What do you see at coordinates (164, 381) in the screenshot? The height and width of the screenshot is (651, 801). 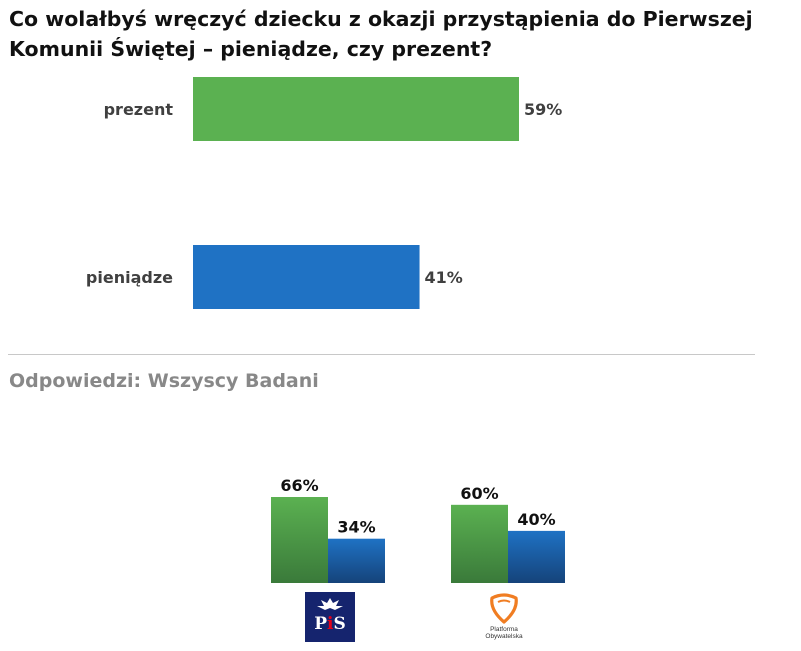 I see `respondents-subtitle: Odpowiedzi: Wszyscy Badani` at bounding box center [164, 381].